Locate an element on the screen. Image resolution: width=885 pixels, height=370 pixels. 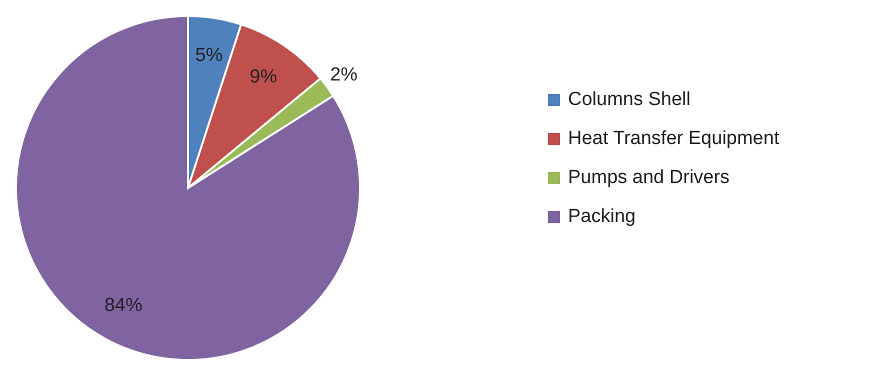
legend-label: Packing is located at coordinates (602, 217).